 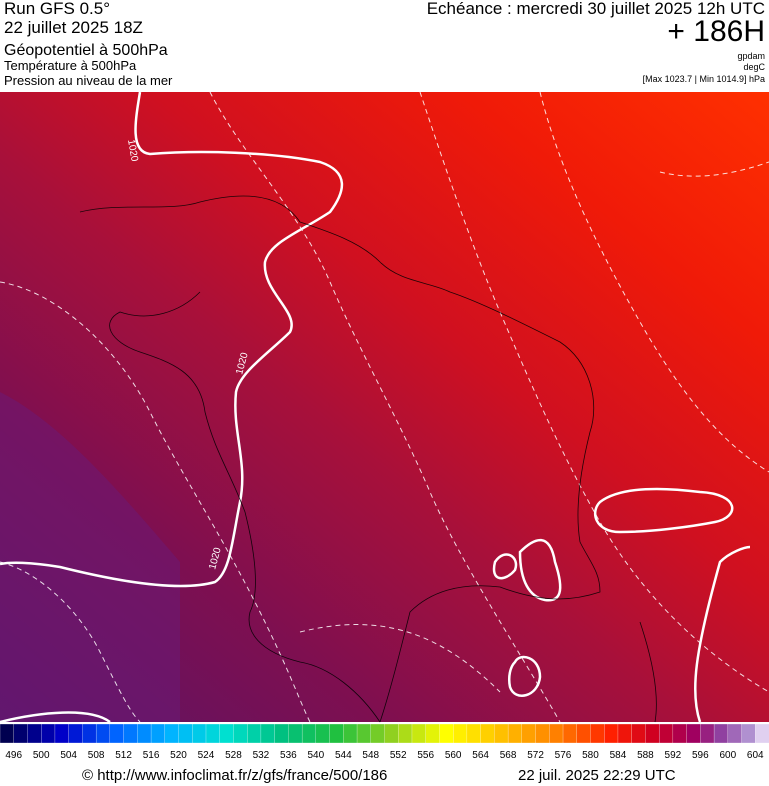 I want to click on colorbar-label: 564, so click(x=480, y=755).